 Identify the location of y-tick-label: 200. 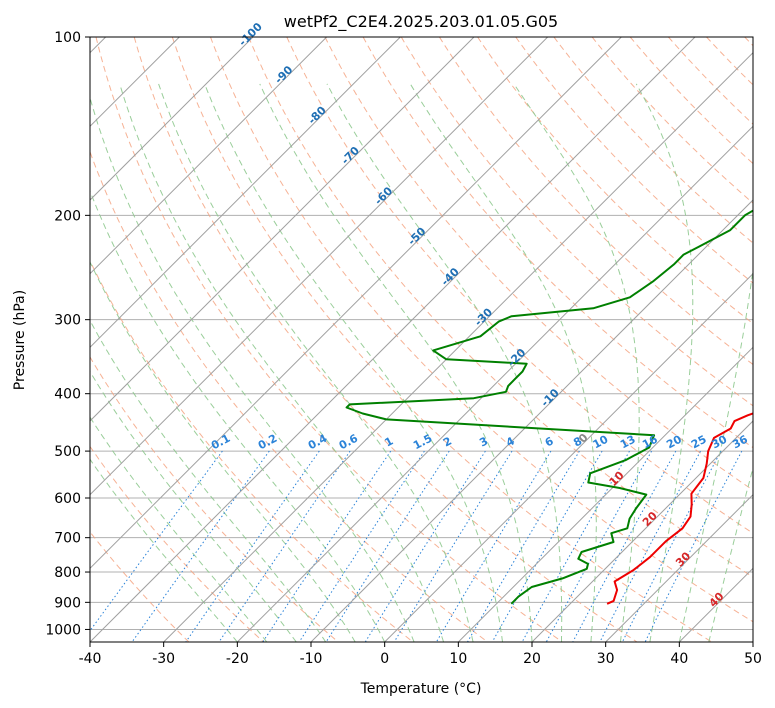
(67, 216).